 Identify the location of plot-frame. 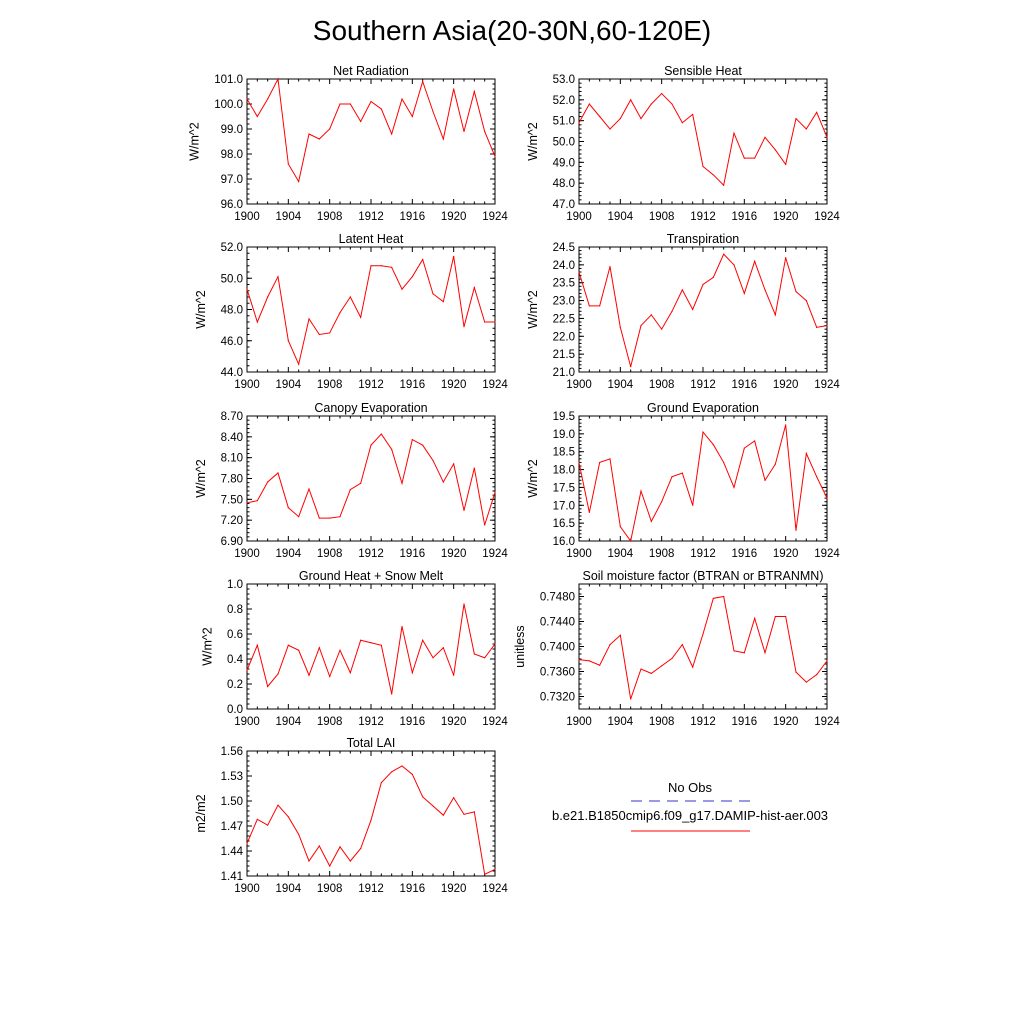
(371, 478).